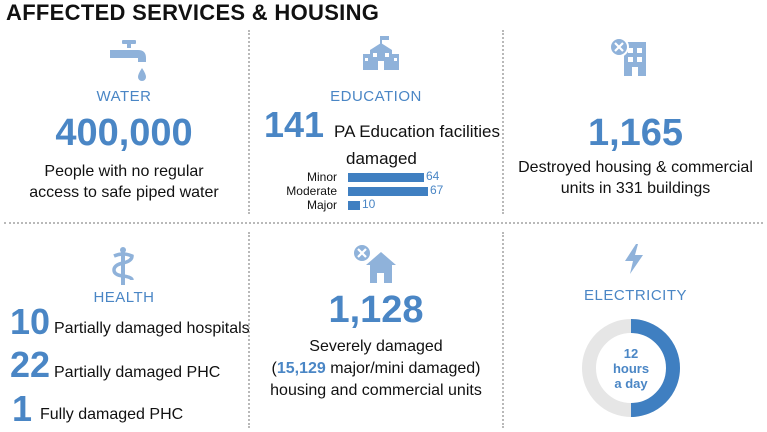  Describe the element at coordinates (437, 190) in the screenshot. I see `bar-value-moderate: 67` at that location.